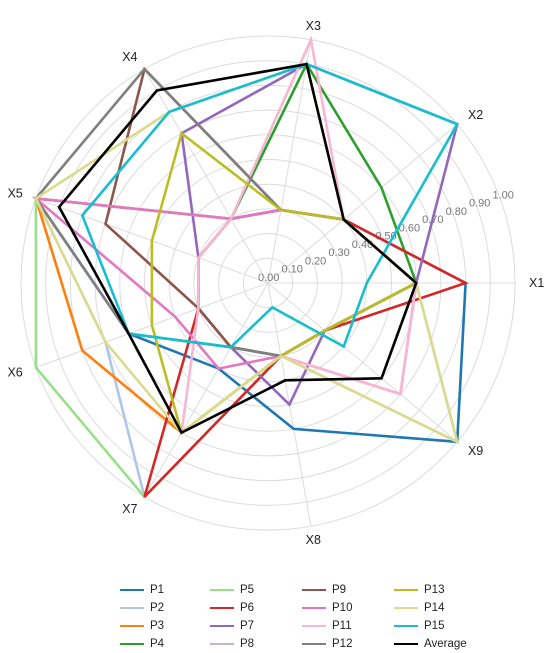  I want to click on legend-label: P10, so click(342, 608).